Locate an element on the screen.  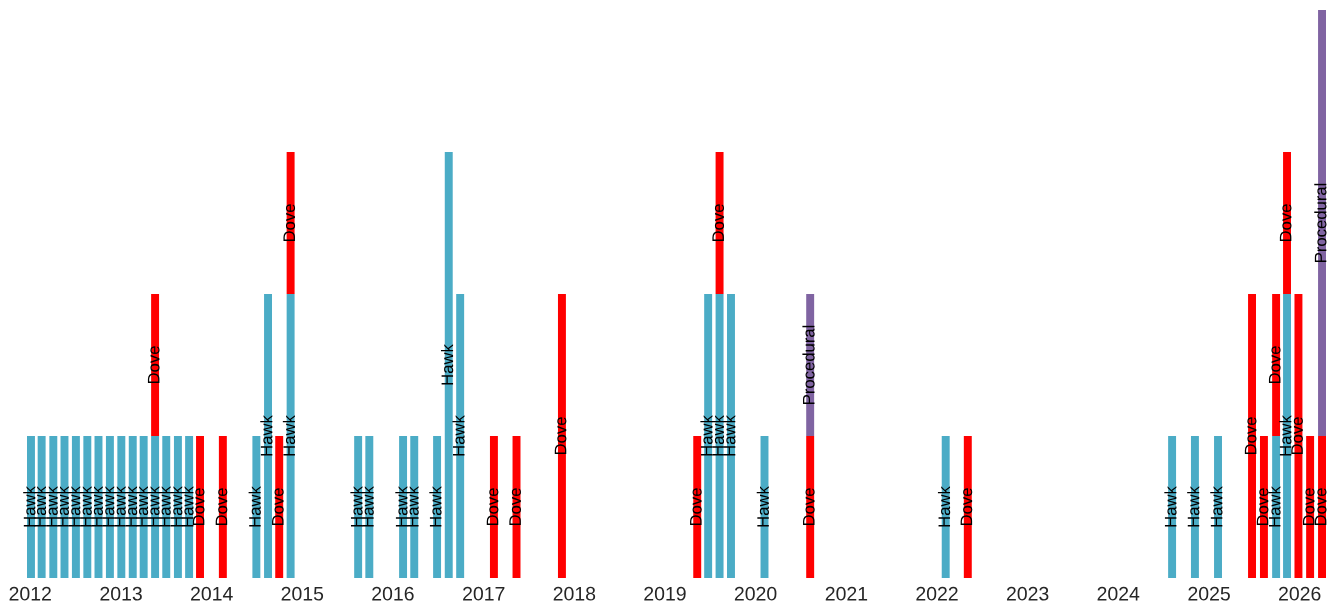
x-tick-label: 2022 is located at coordinates (937, 593).